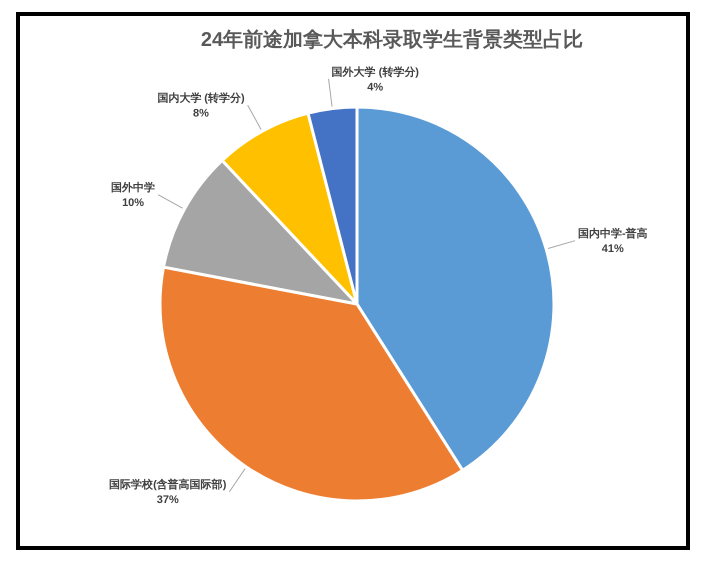 This screenshot has height=572, width=704. Describe the element at coordinates (392, 40) in the screenshot. I see `title: 24年前途加拿大本科录取学生背景类型占比` at that location.